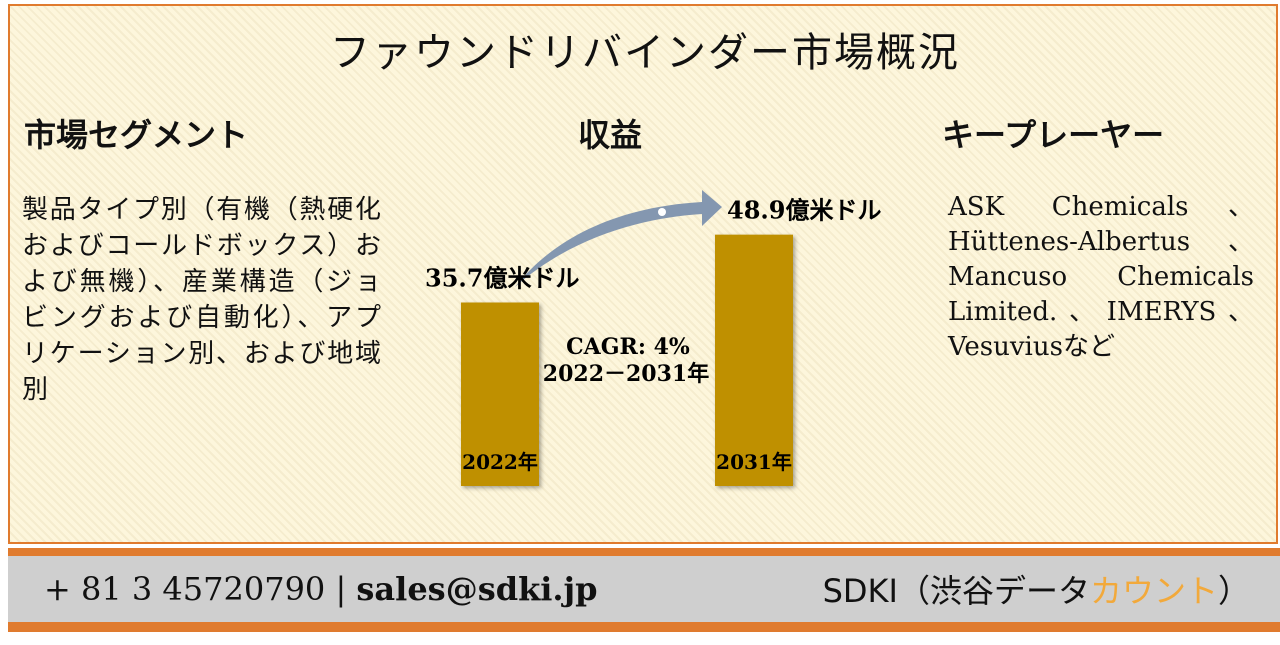 The width and height of the screenshot is (1280, 645). I want to click on key-players-heading: キープレーヤー, so click(1053, 135).